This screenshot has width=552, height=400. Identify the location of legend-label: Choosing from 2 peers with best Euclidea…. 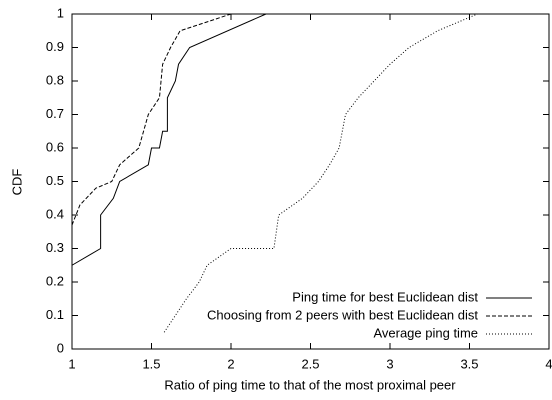
(342, 314).